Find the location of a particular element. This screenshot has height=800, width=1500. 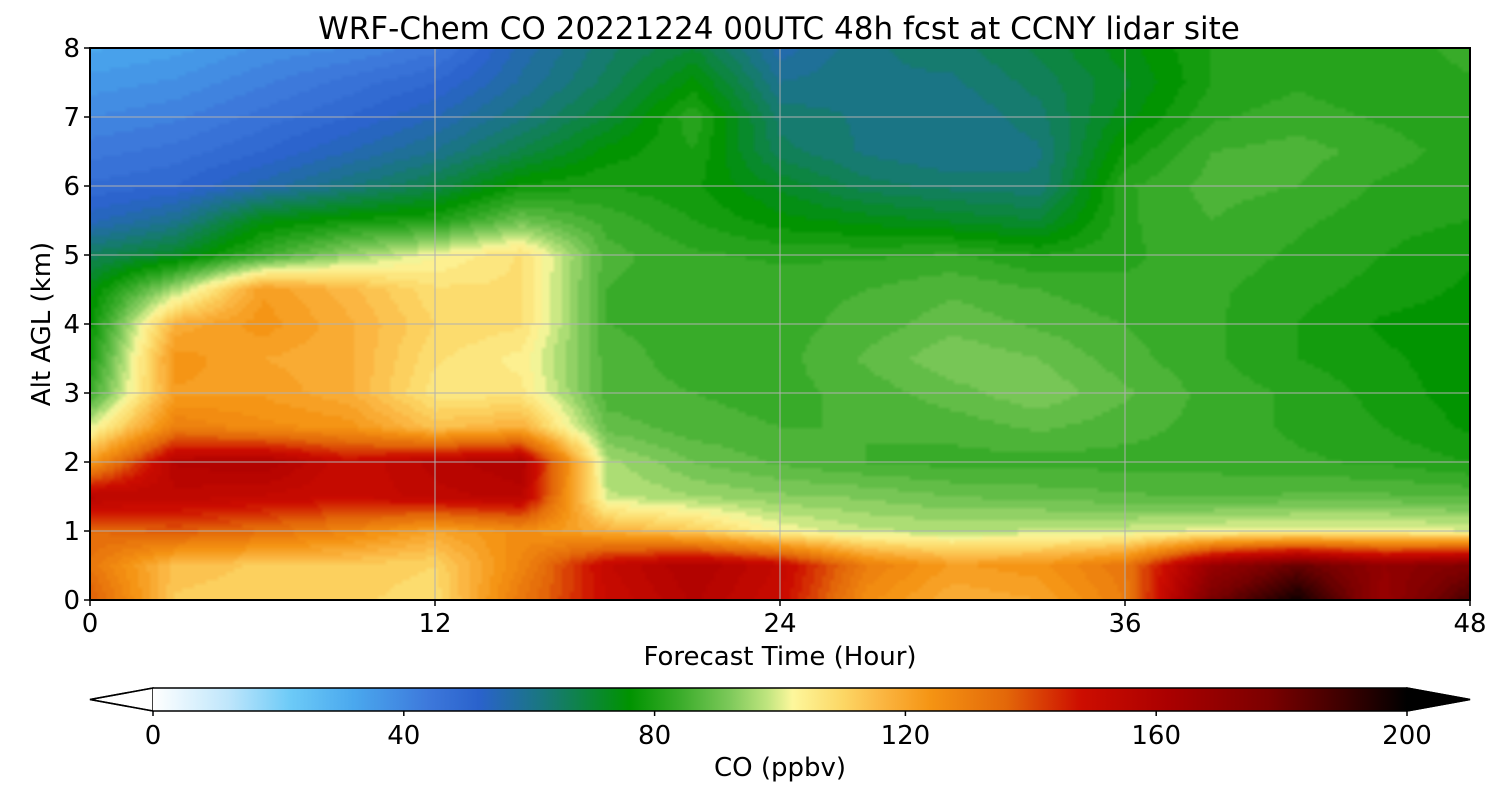

x-tick-label: 24 is located at coordinates (779, 624).